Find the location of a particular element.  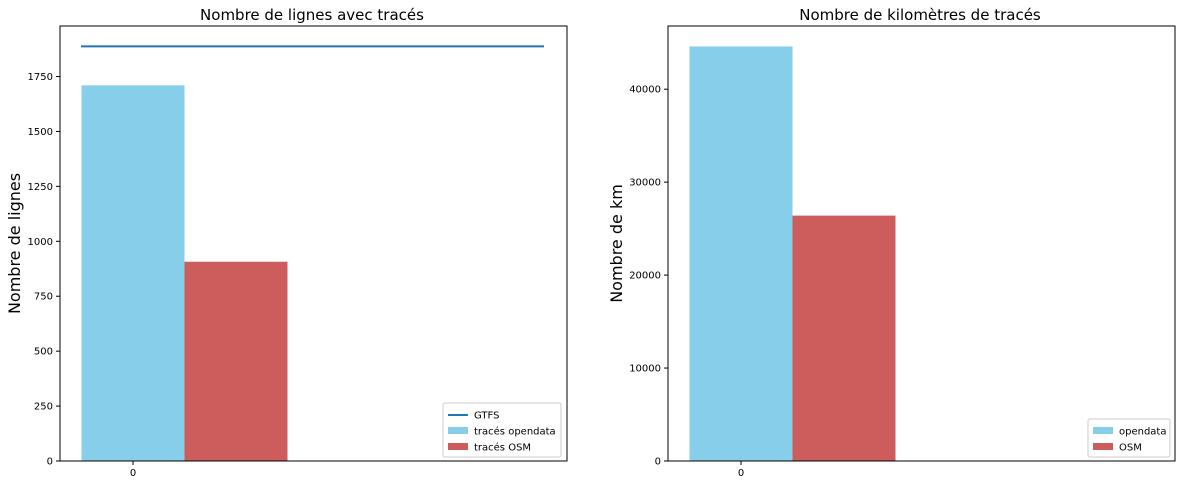

chart-title: Nombre de kilomètres de tracés is located at coordinates (920, 15).